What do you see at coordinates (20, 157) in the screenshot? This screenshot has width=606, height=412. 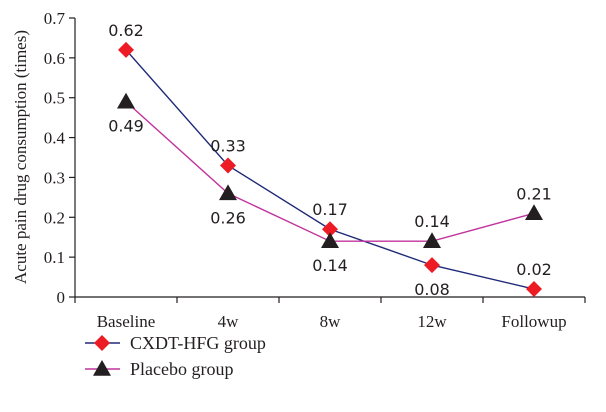 I see `y-axis-title: Acute pain drug consumption (times)` at bounding box center [20, 157].